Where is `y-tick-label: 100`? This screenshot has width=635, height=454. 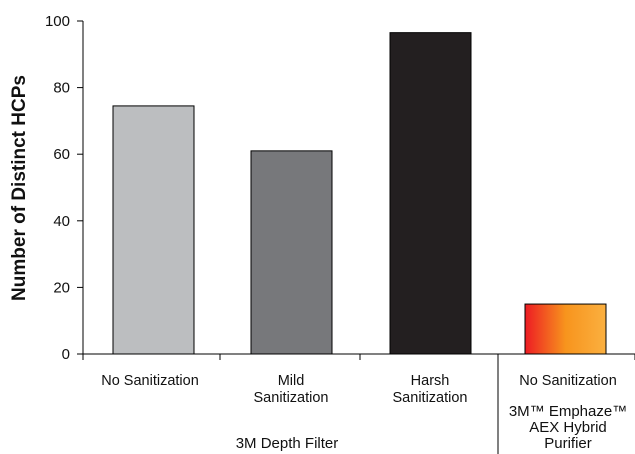 y-tick-label: 100 is located at coordinates (57, 21).